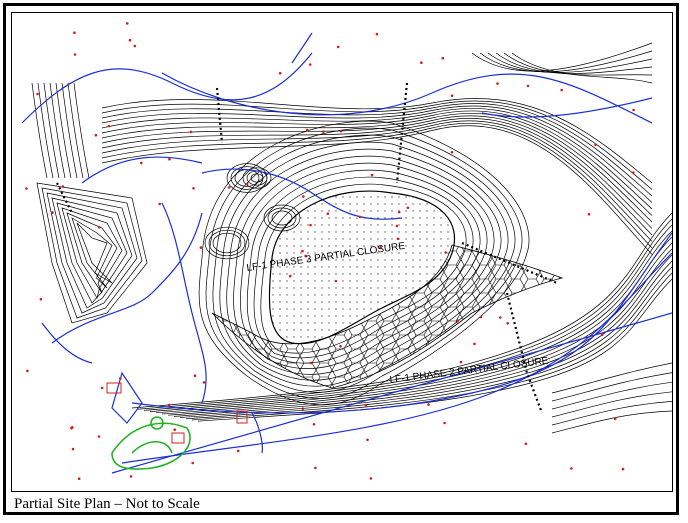 This screenshot has height=523, width=688. I want to click on vegetation-area, so click(151, 443).